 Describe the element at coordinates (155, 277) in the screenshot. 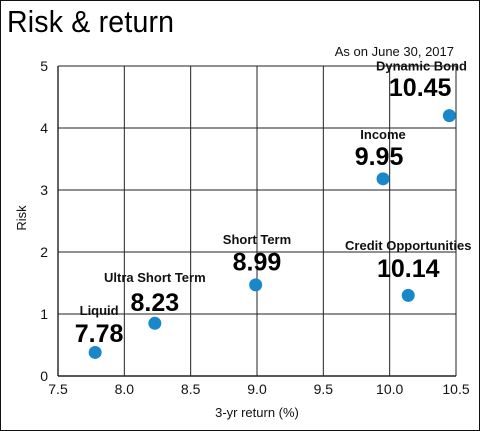

I see `point-name-label: Ultra Short Term` at that location.